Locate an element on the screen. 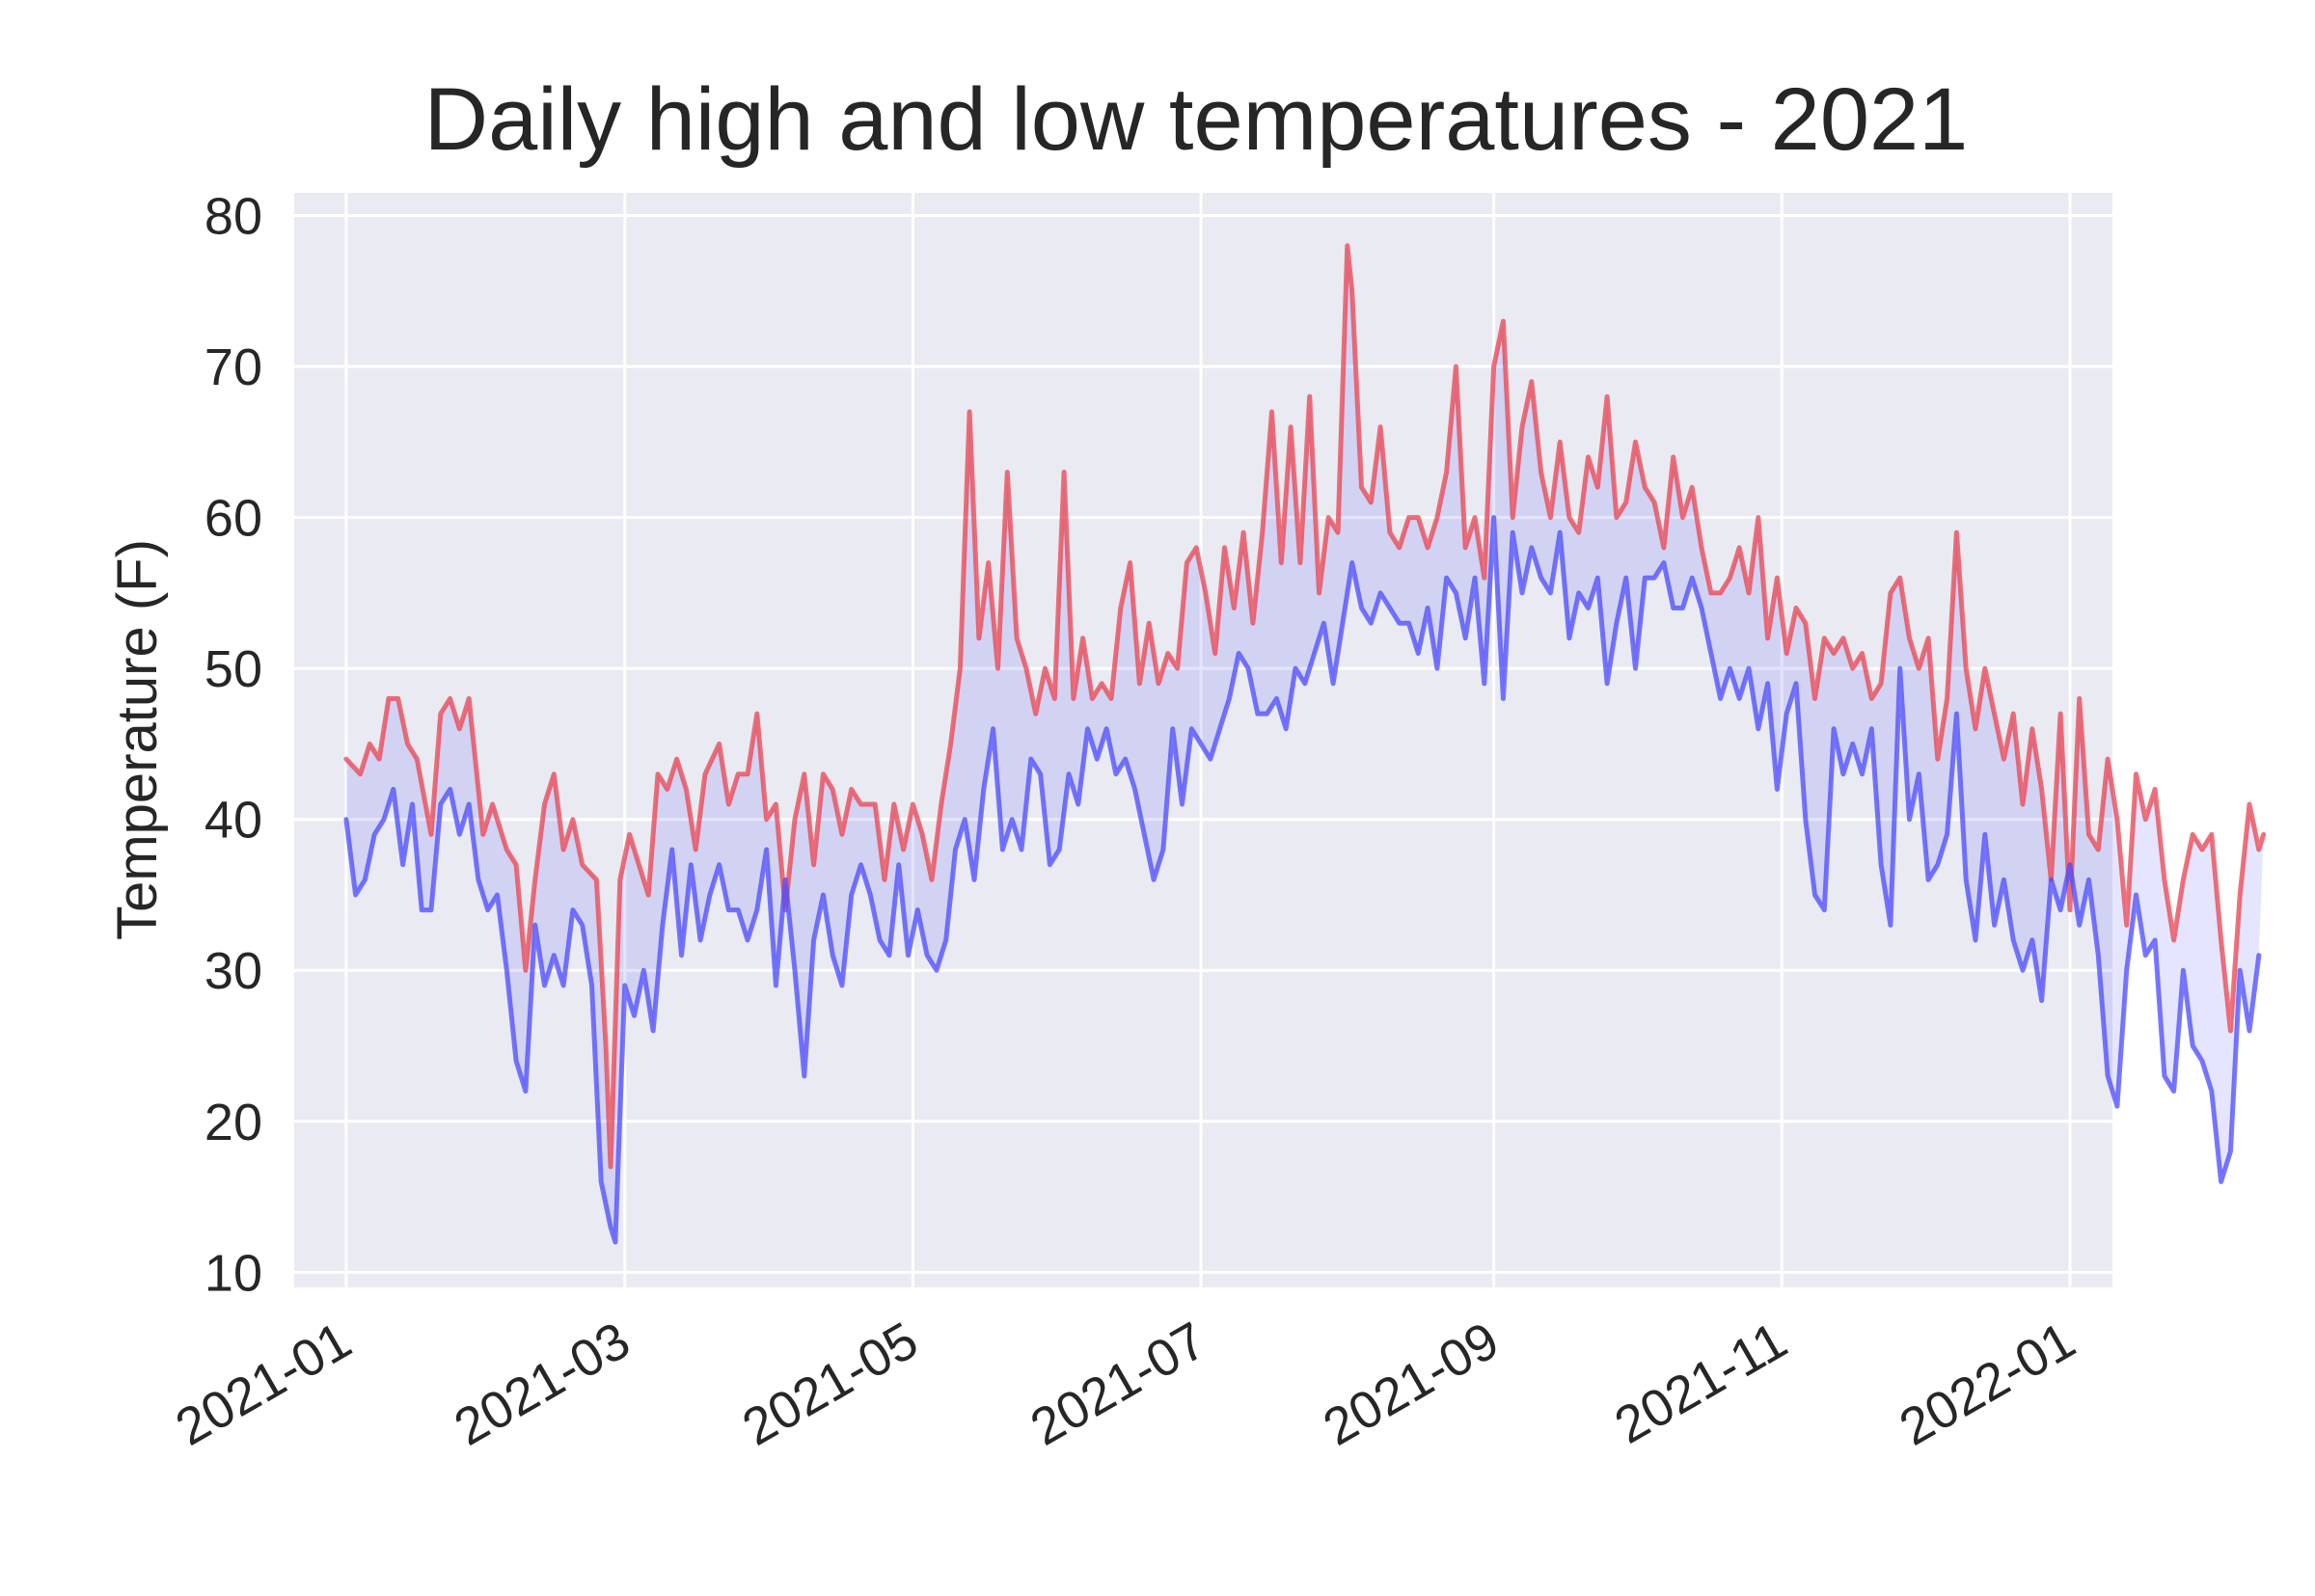  y-tick-label: 80 is located at coordinates (233, 216).